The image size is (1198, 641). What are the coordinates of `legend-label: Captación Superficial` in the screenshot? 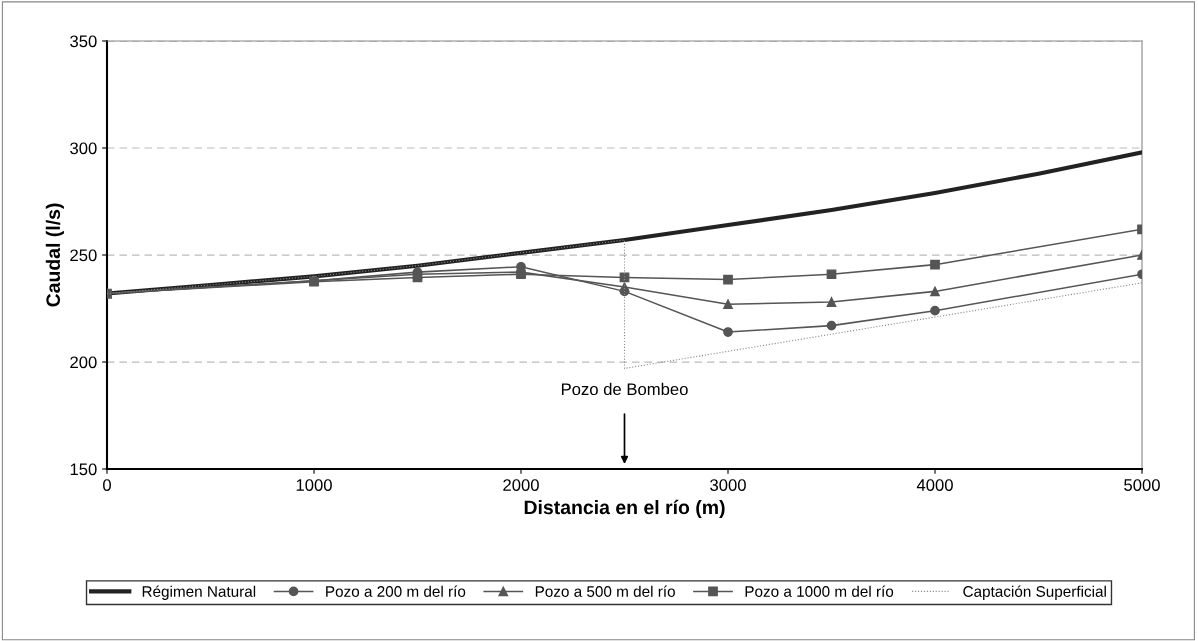 It's located at (1034, 592).